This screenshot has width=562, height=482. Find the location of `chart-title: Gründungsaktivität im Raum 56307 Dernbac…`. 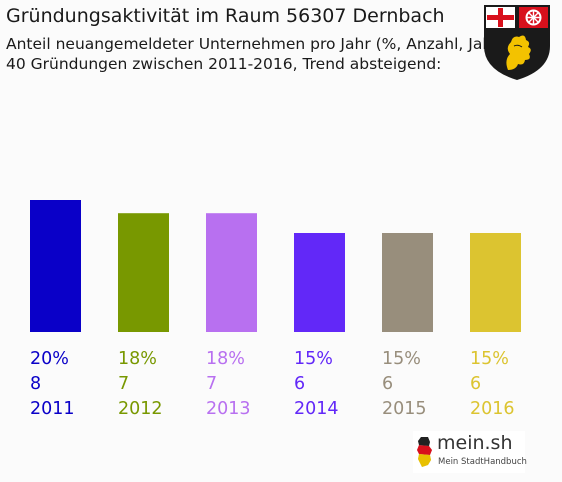

chart-title: Gründungsaktivität im Raum 56307 Dernbac… is located at coordinates (225, 16).